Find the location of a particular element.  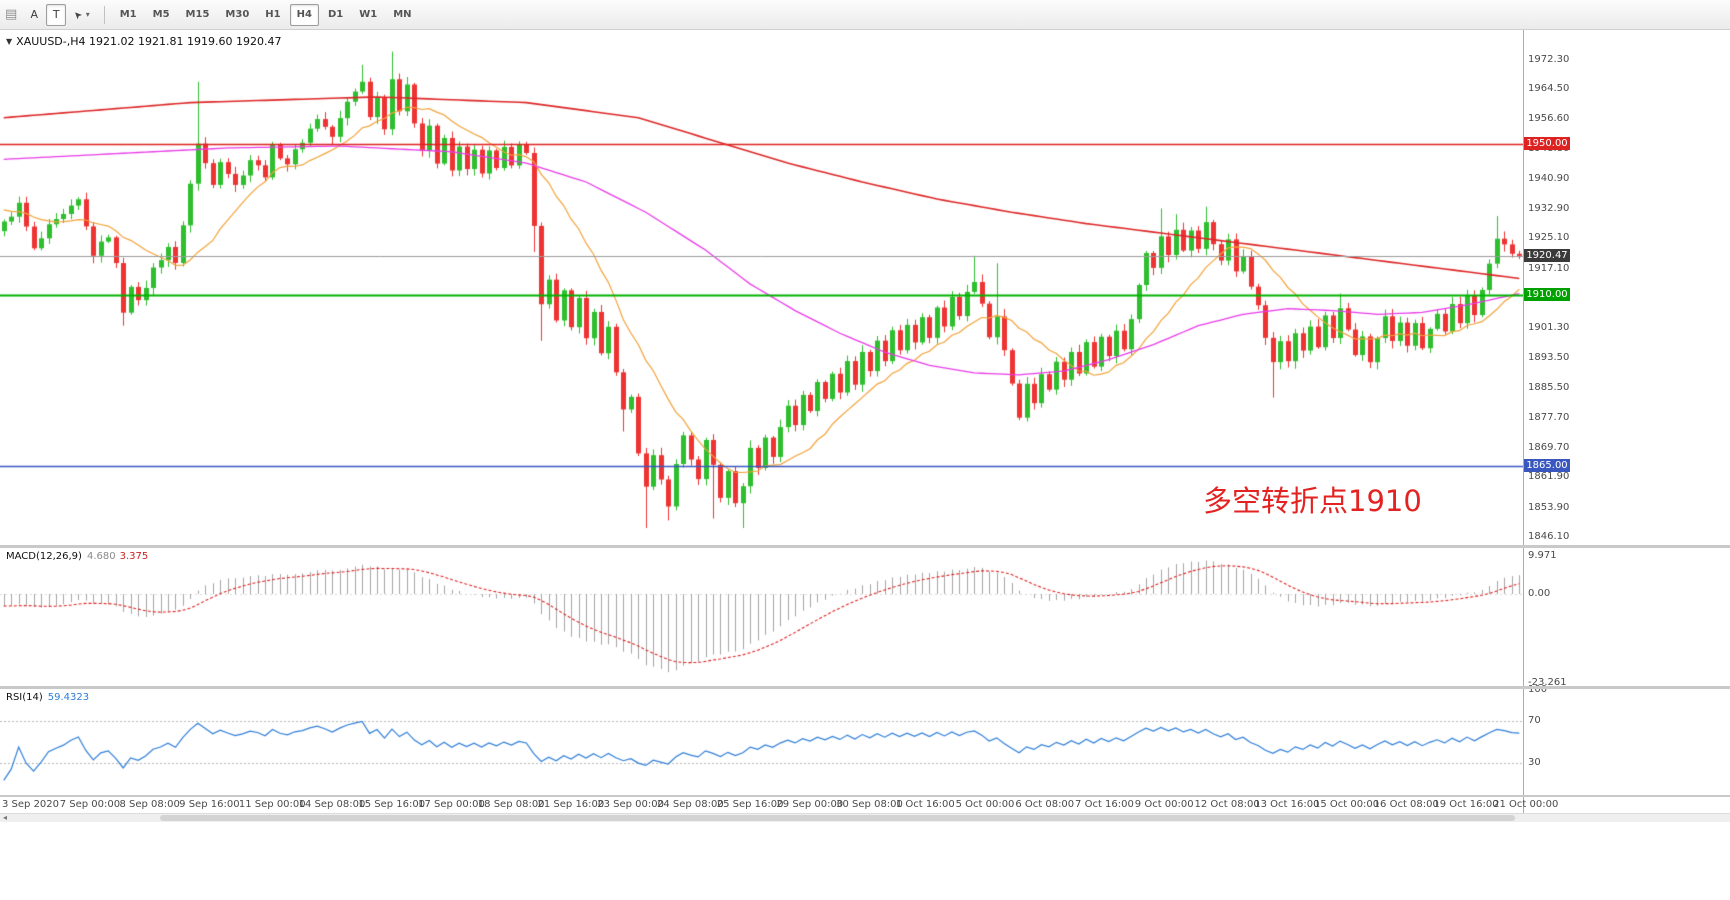

timeframe-m1-button: M1 is located at coordinates (128, 15).